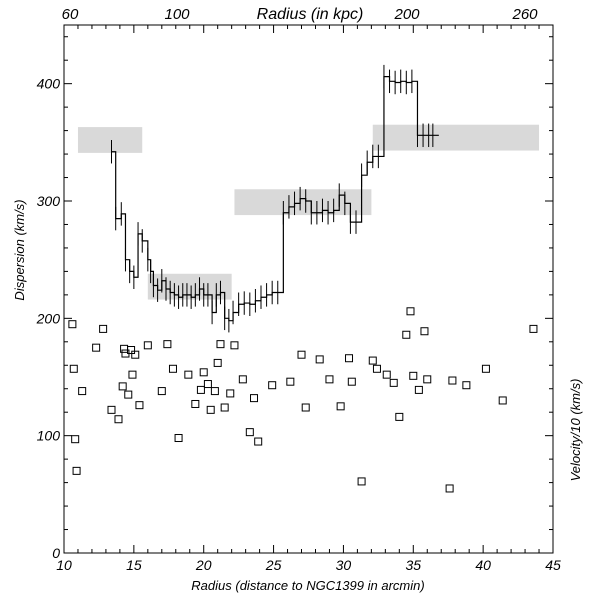  I want to click on top-x-tick-label: 200, so click(406, 14).